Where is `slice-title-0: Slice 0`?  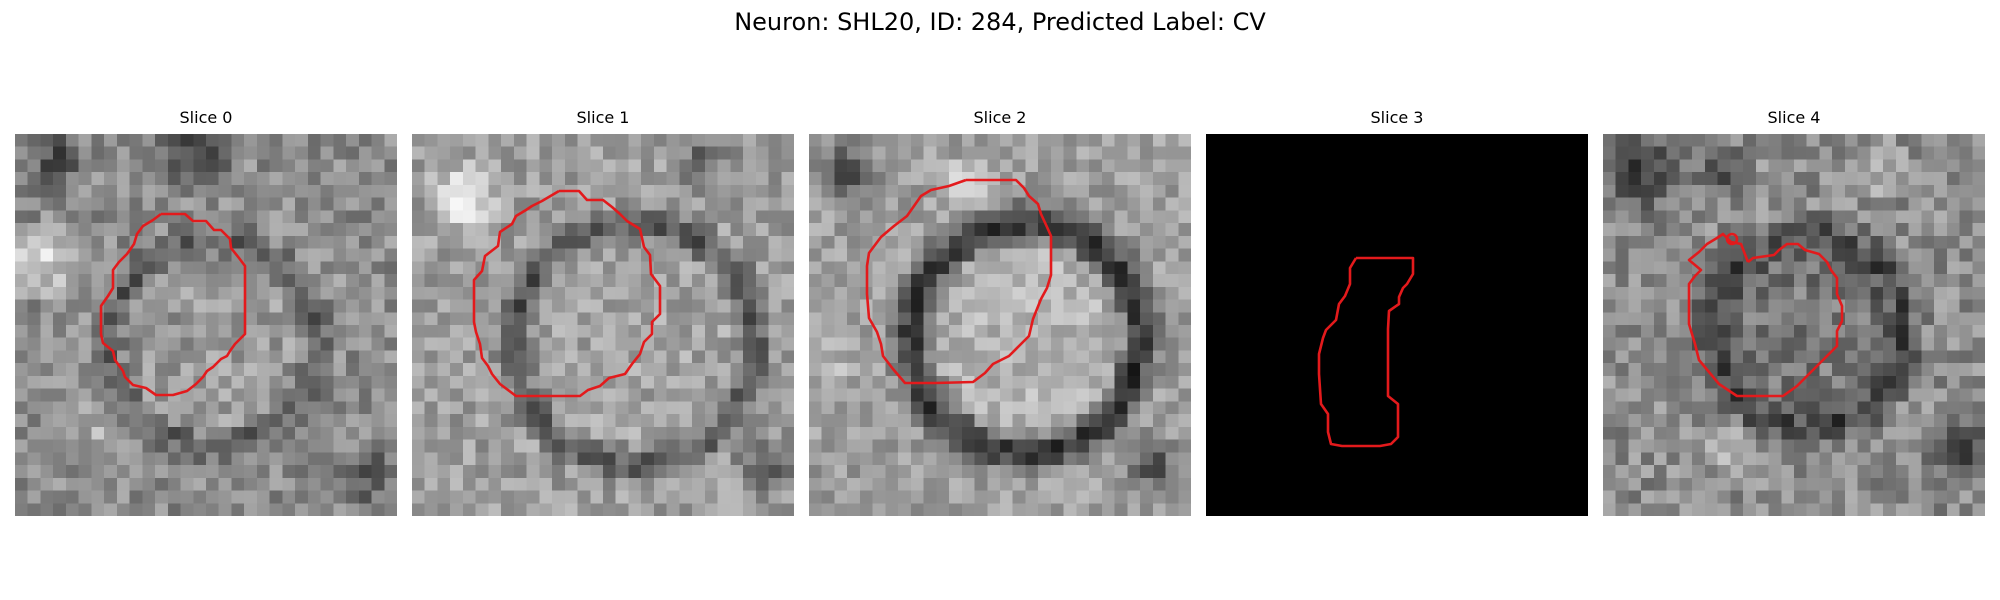 slice-title-0: Slice 0 is located at coordinates (206, 117).